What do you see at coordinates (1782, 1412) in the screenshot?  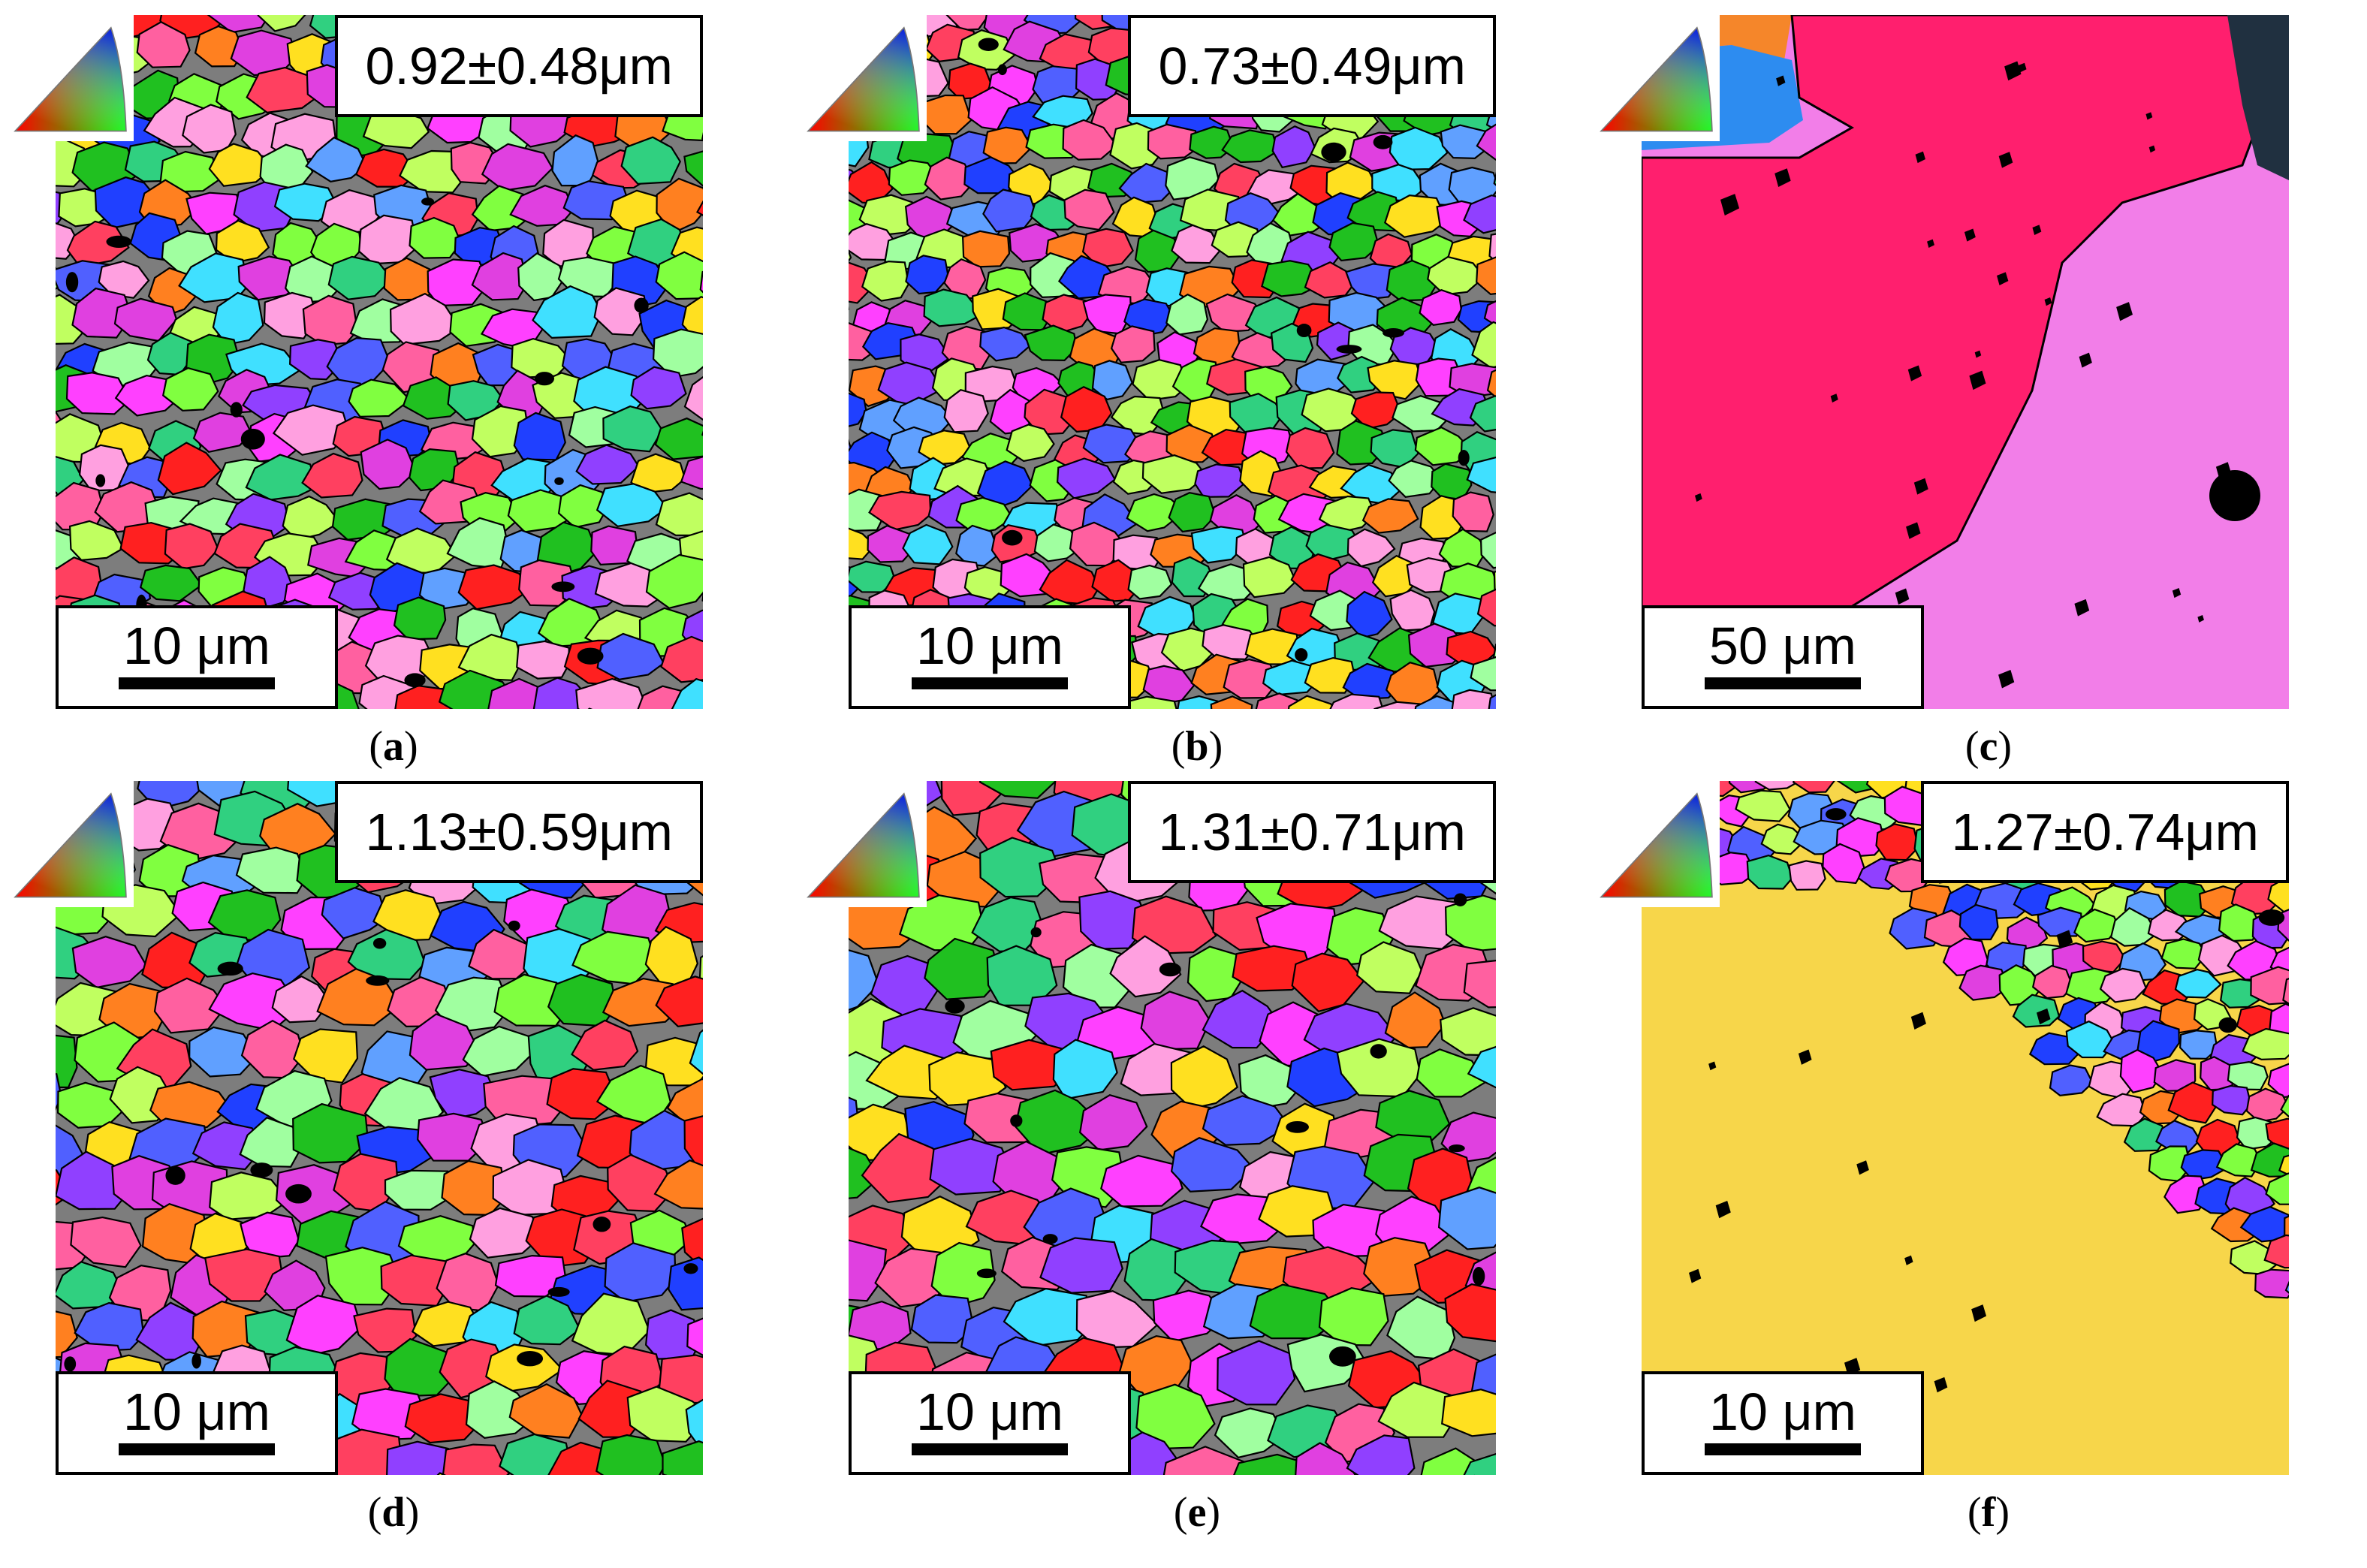 I see `scale-bar-label: 10 μm` at bounding box center [1782, 1412].